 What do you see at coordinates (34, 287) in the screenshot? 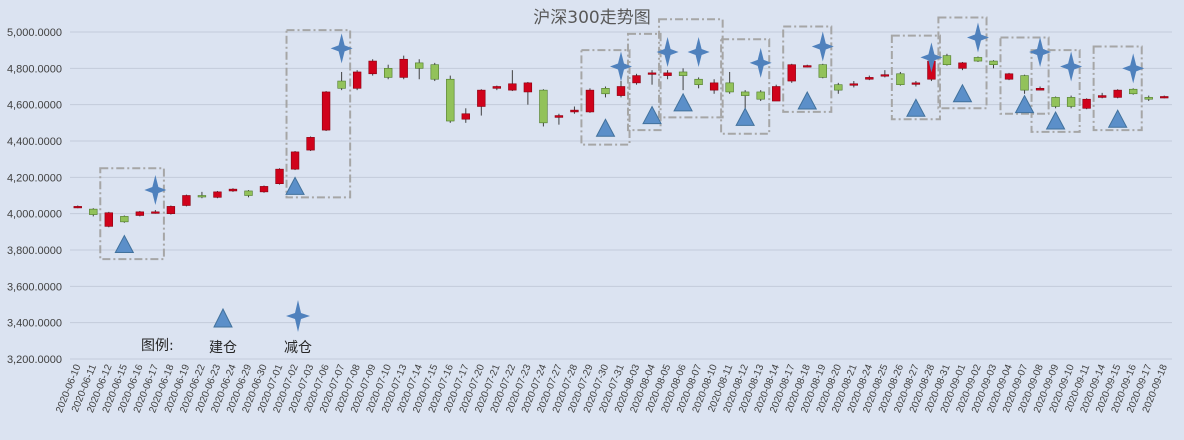
I see `y-tick-label: 3,600.0000` at bounding box center [34, 287].